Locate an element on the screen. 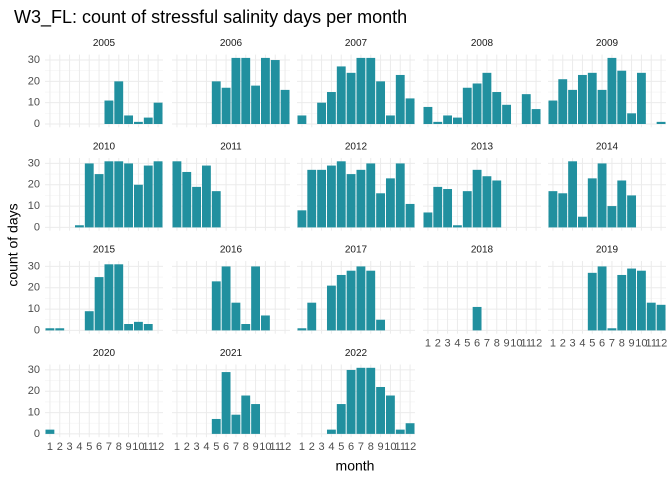 The height and width of the screenshot is (480, 672). y-axis-label: count of days is located at coordinates (13, 244).